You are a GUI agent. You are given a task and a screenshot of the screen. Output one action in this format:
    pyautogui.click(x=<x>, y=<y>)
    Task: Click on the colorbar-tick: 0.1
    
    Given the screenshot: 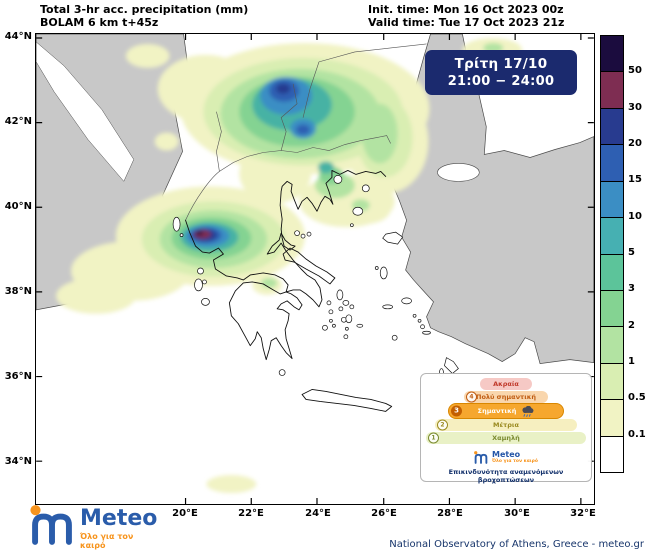 What is the action you would take?
    pyautogui.click(x=637, y=434)
    